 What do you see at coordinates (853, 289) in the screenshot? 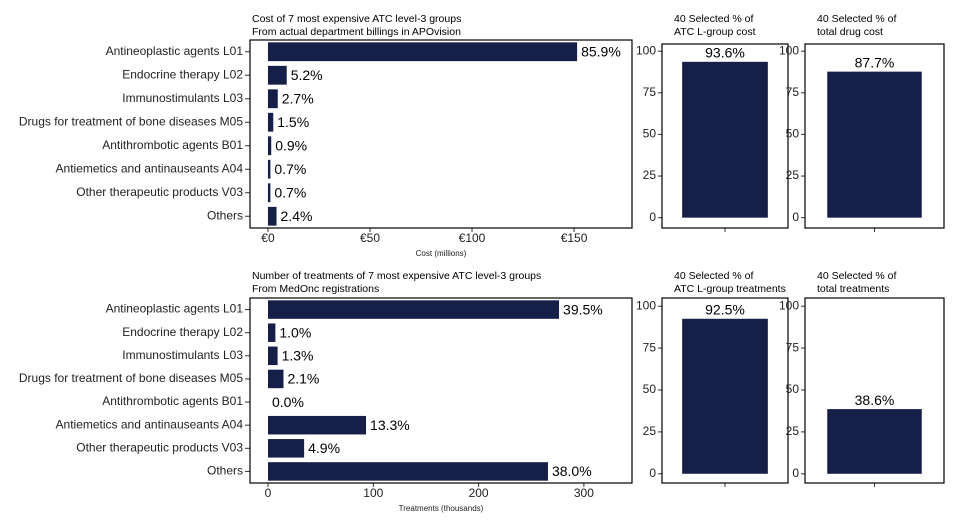
I see `chart-title: total treatments` at bounding box center [853, 289].